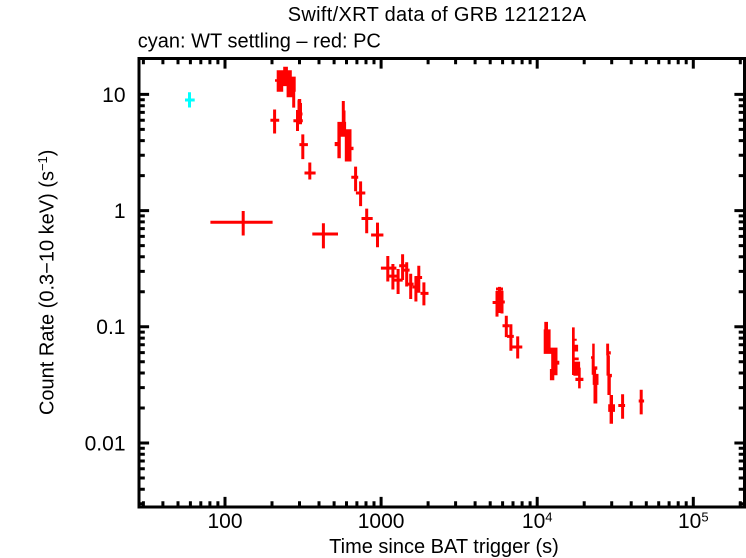 Image resolution: width=746 pixels, height=558 pixels. Describe the element at coordinates (120, 211) in the screenshot. I see `svg-text: 1` at that location.